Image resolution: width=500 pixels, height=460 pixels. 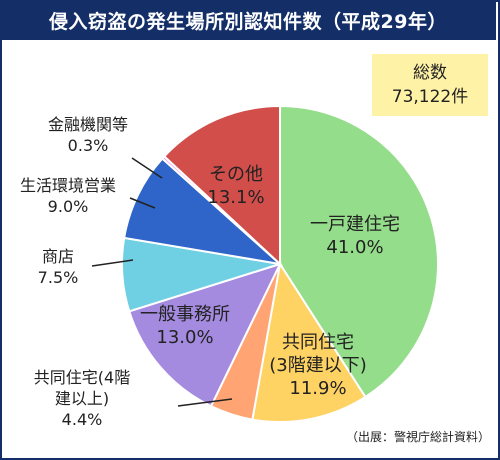 What do you see at coordinates (354, 247) in the screenshot?
I see `slice-percent: 41.0%` at bounding box center [354, 247].